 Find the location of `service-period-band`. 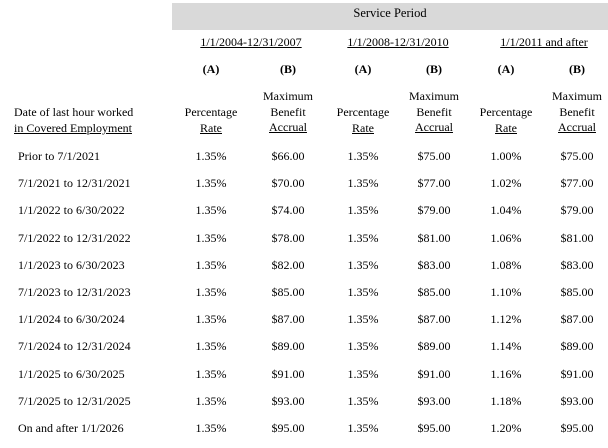

service-period-band is located at coordinates (390, 16).